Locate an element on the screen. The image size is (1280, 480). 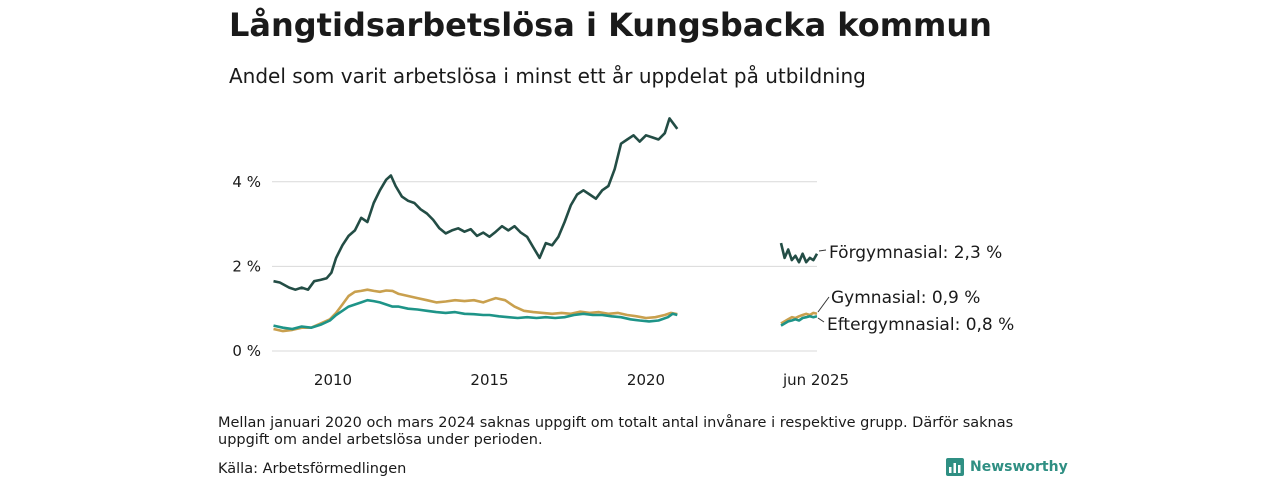
x-tick-label-0: 2010 is located at coordinates (333, 380).